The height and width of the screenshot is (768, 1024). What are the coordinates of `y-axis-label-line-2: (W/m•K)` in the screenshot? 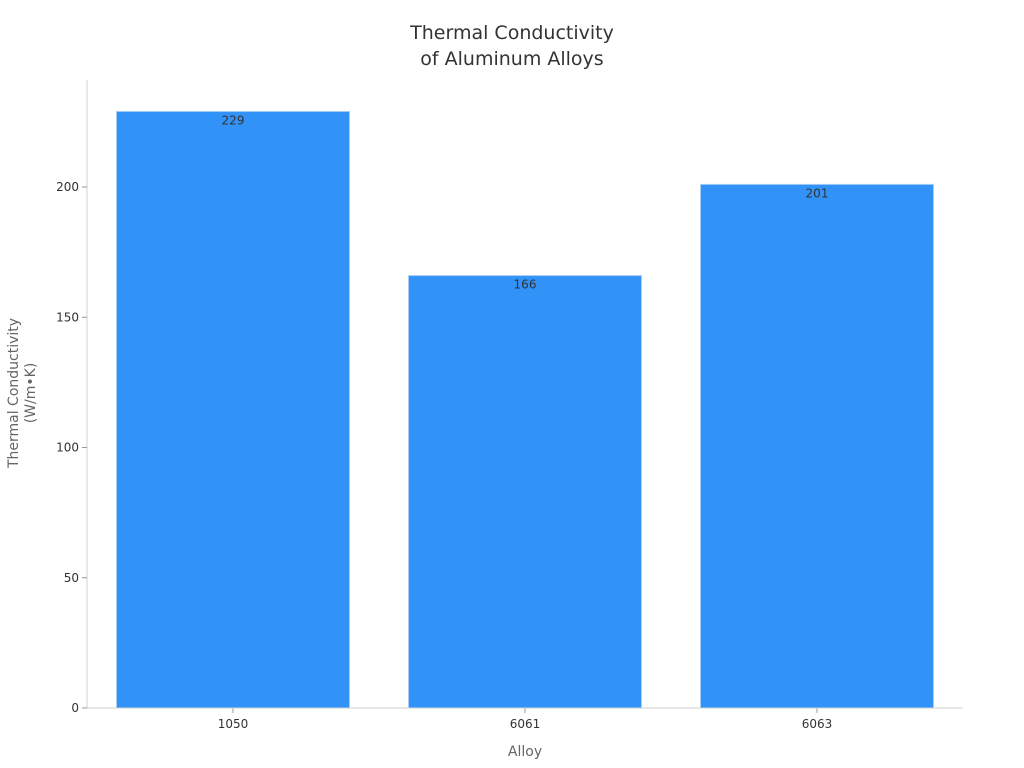 It's located at (31, 393).